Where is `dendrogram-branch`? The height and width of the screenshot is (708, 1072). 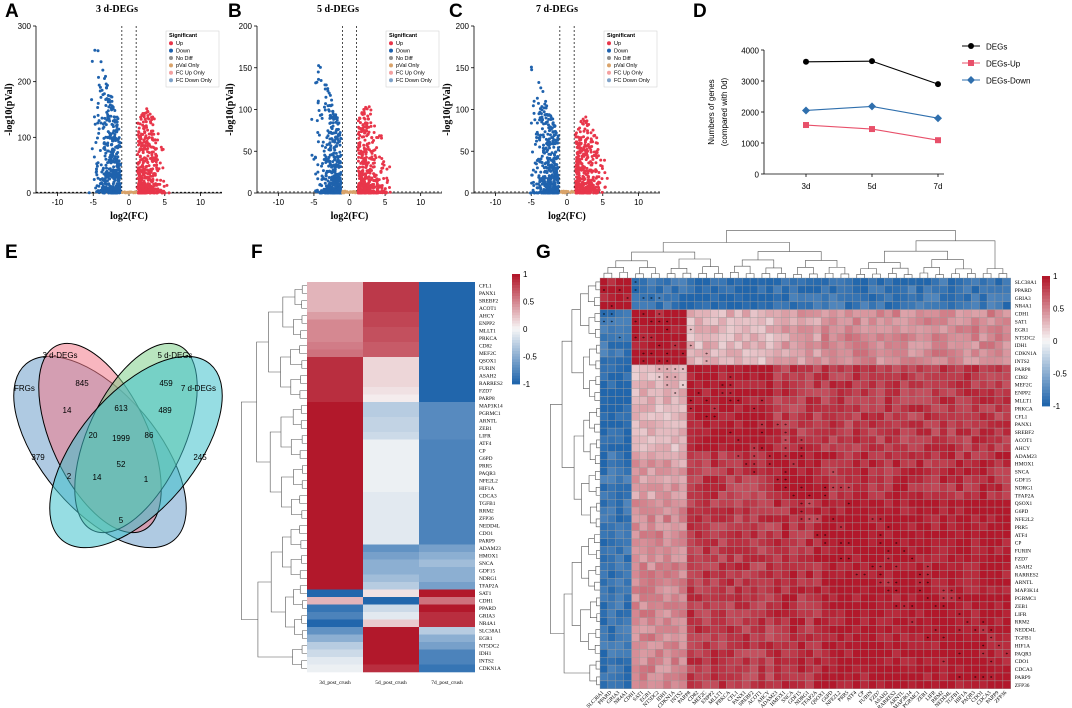
dendrogram-branch is located at coordinates (304, 319).